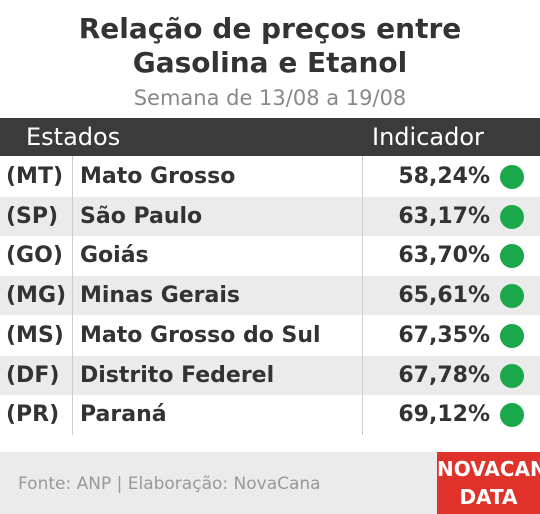  I want to click on table-row: (MT) Mato Grosso 58,24%, so click(270, 176).